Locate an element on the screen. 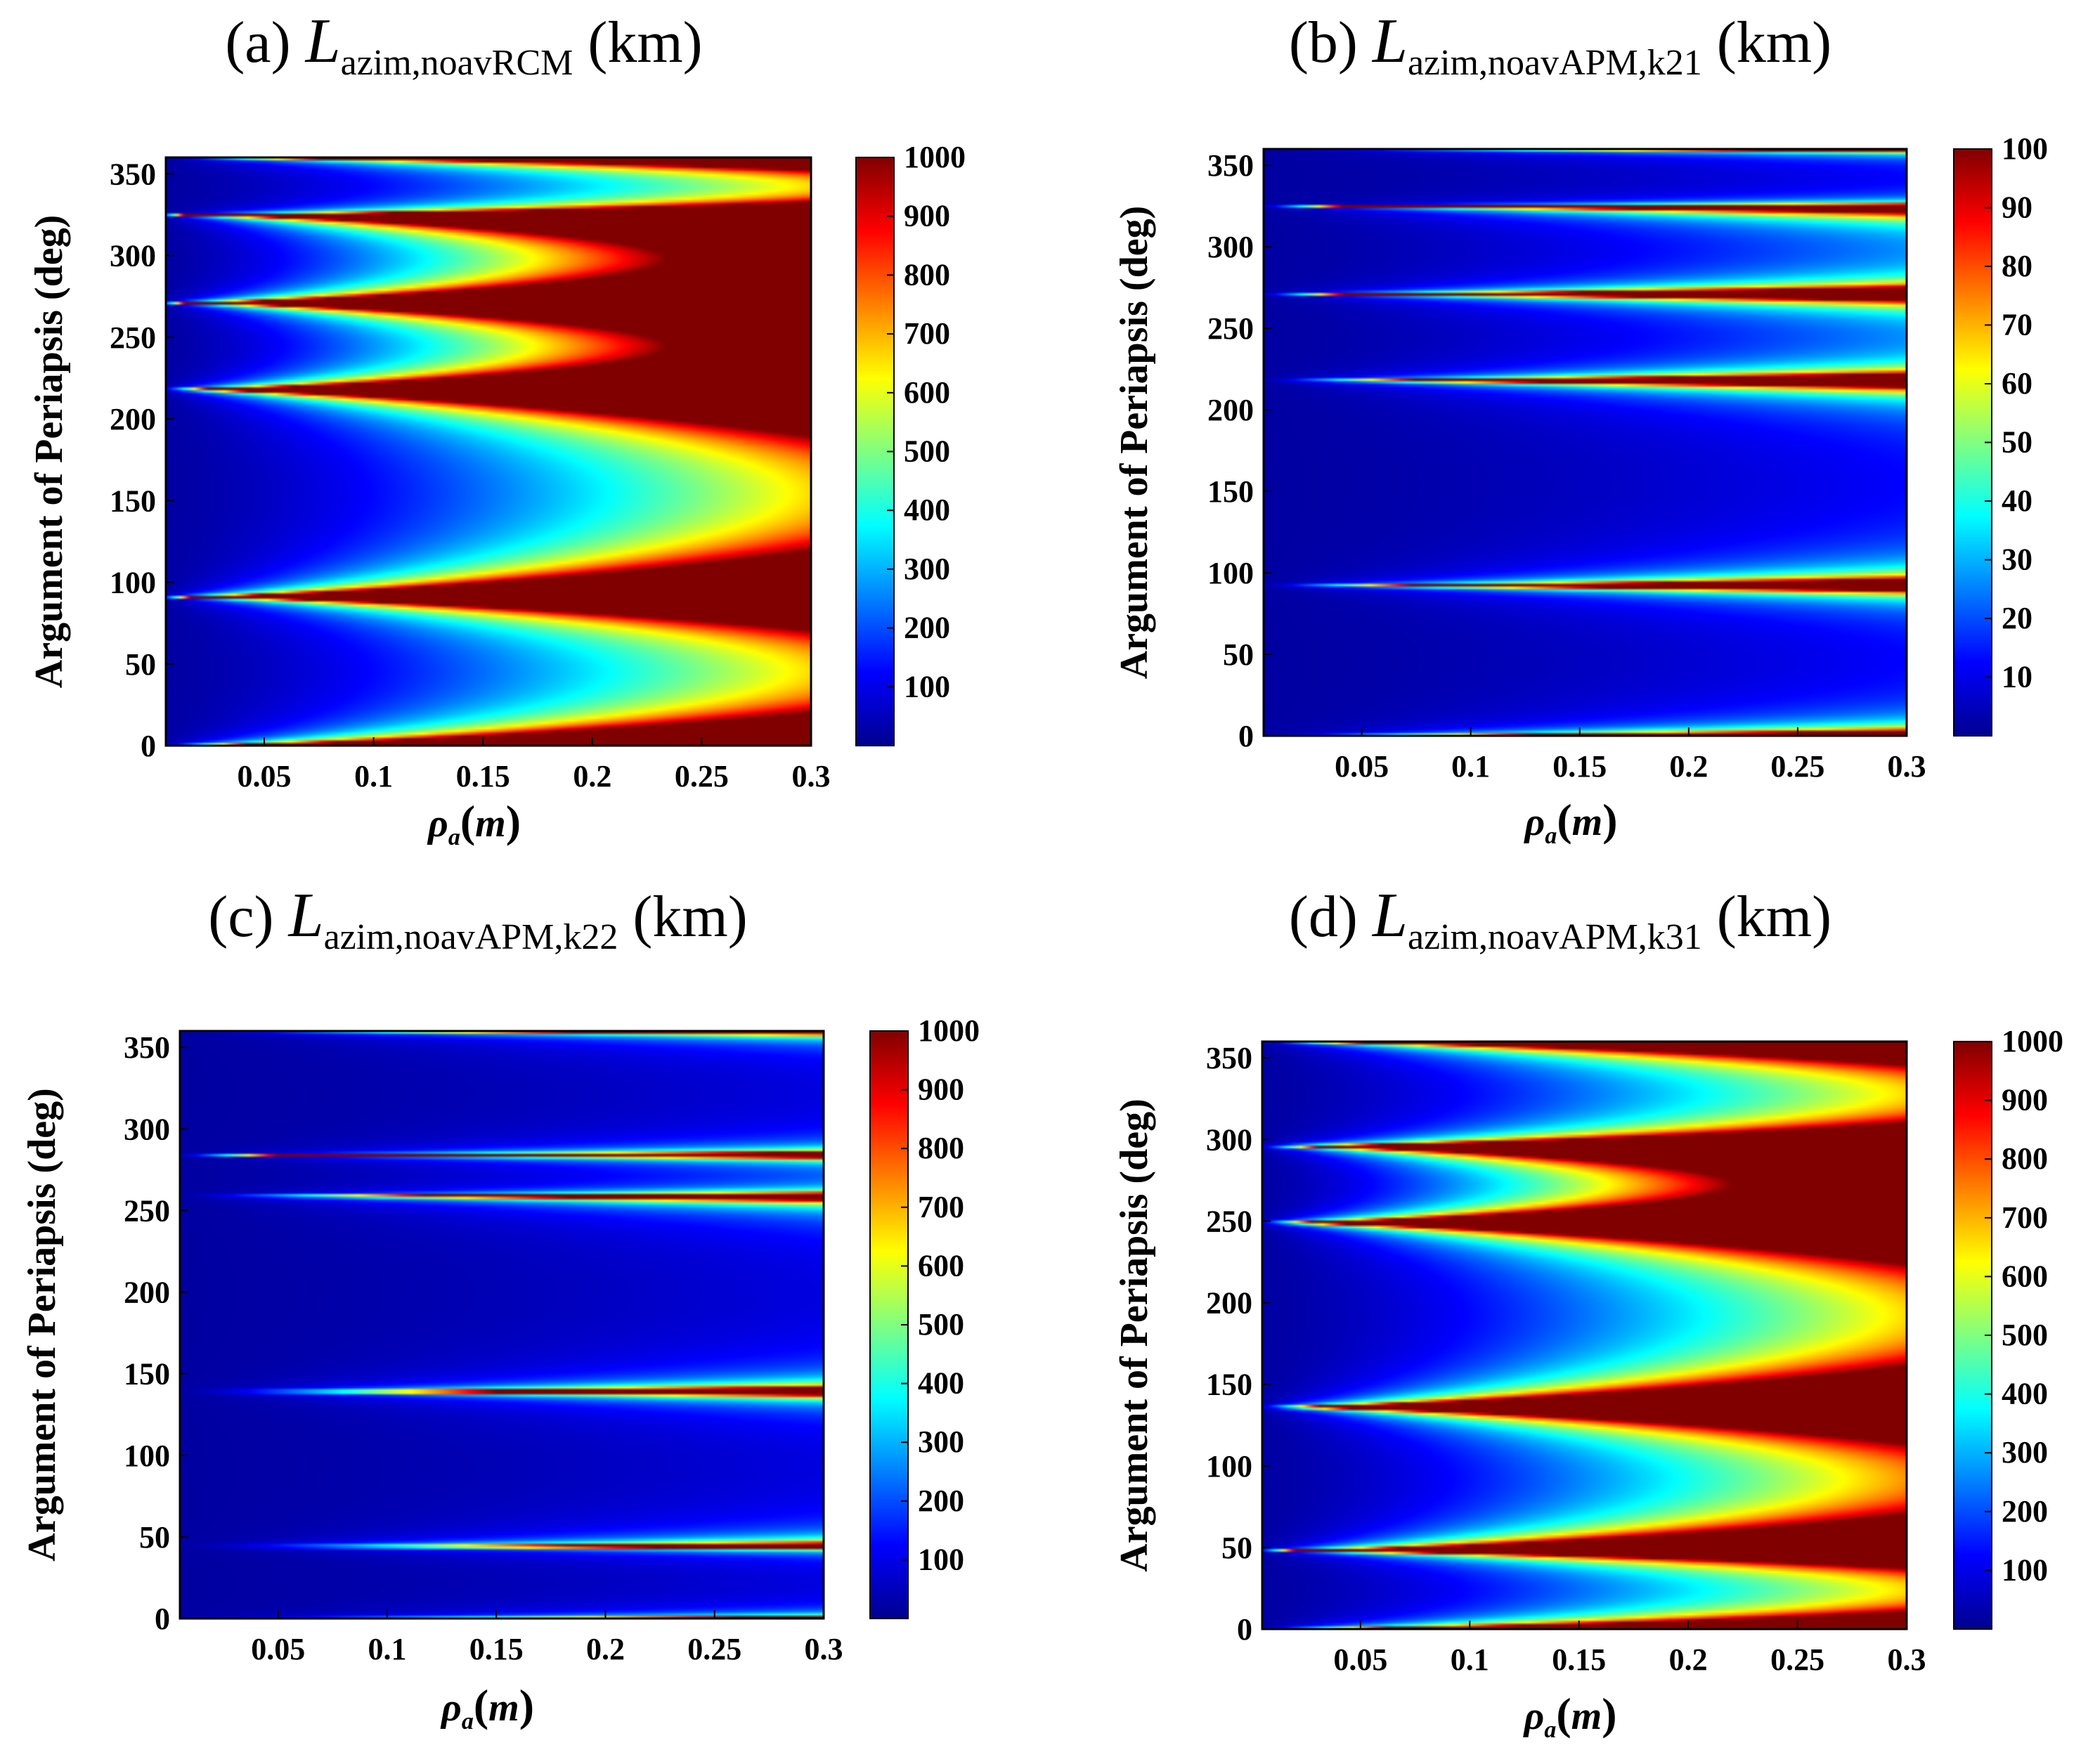 This screenshot has width=2088, height=1764. panel-letter: (b) is located at coordinates (1331, 42).